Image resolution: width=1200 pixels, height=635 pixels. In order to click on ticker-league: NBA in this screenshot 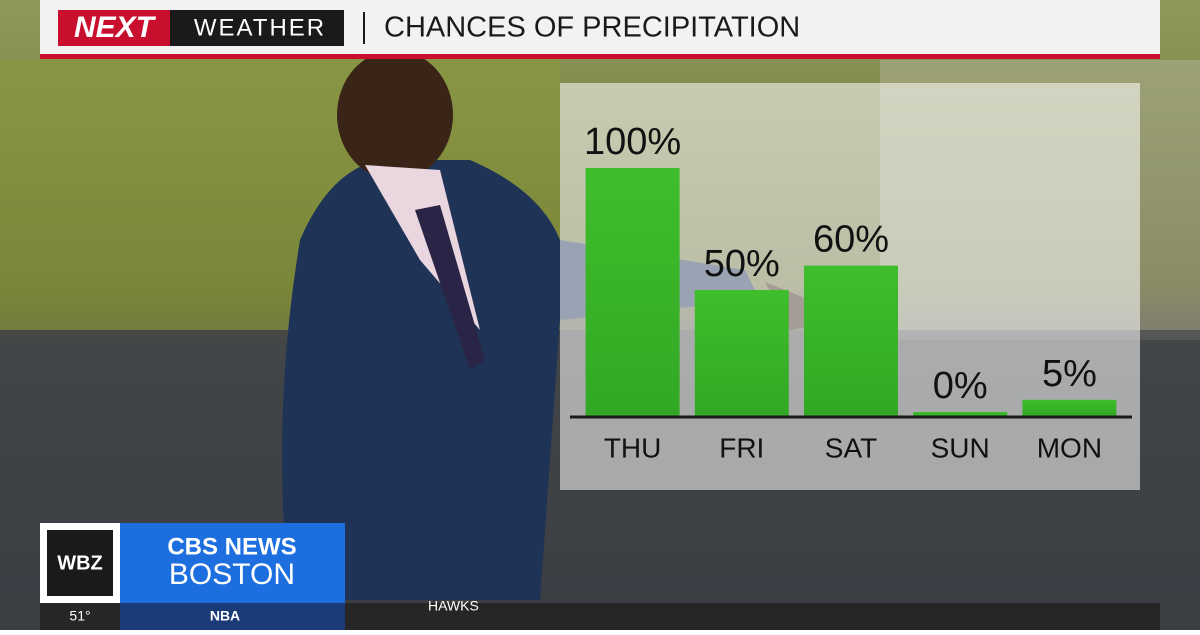, I will do `click(225, 616)`.